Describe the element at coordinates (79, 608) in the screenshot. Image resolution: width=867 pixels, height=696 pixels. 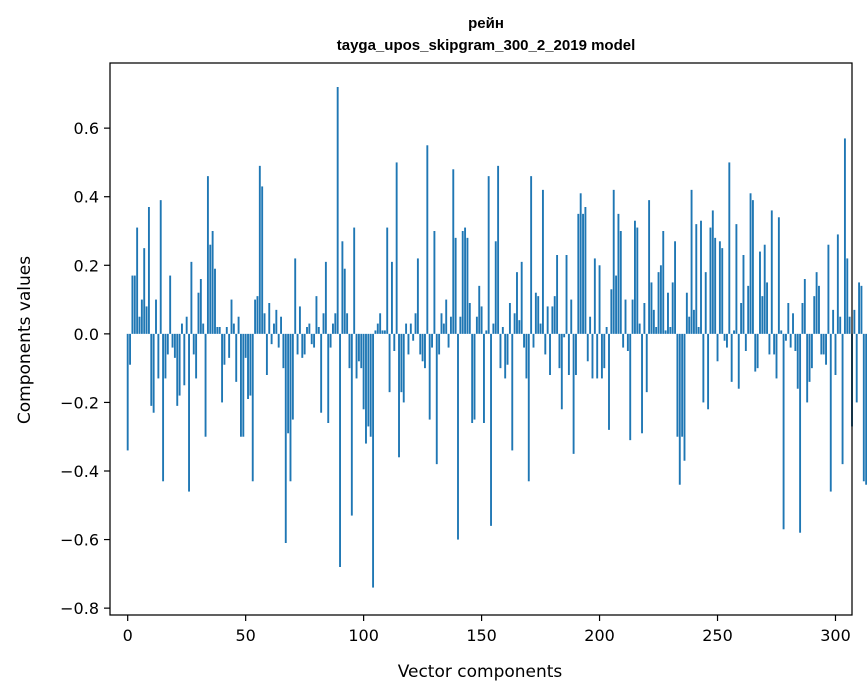
I see `y-tick-label: −0.8` at that location.